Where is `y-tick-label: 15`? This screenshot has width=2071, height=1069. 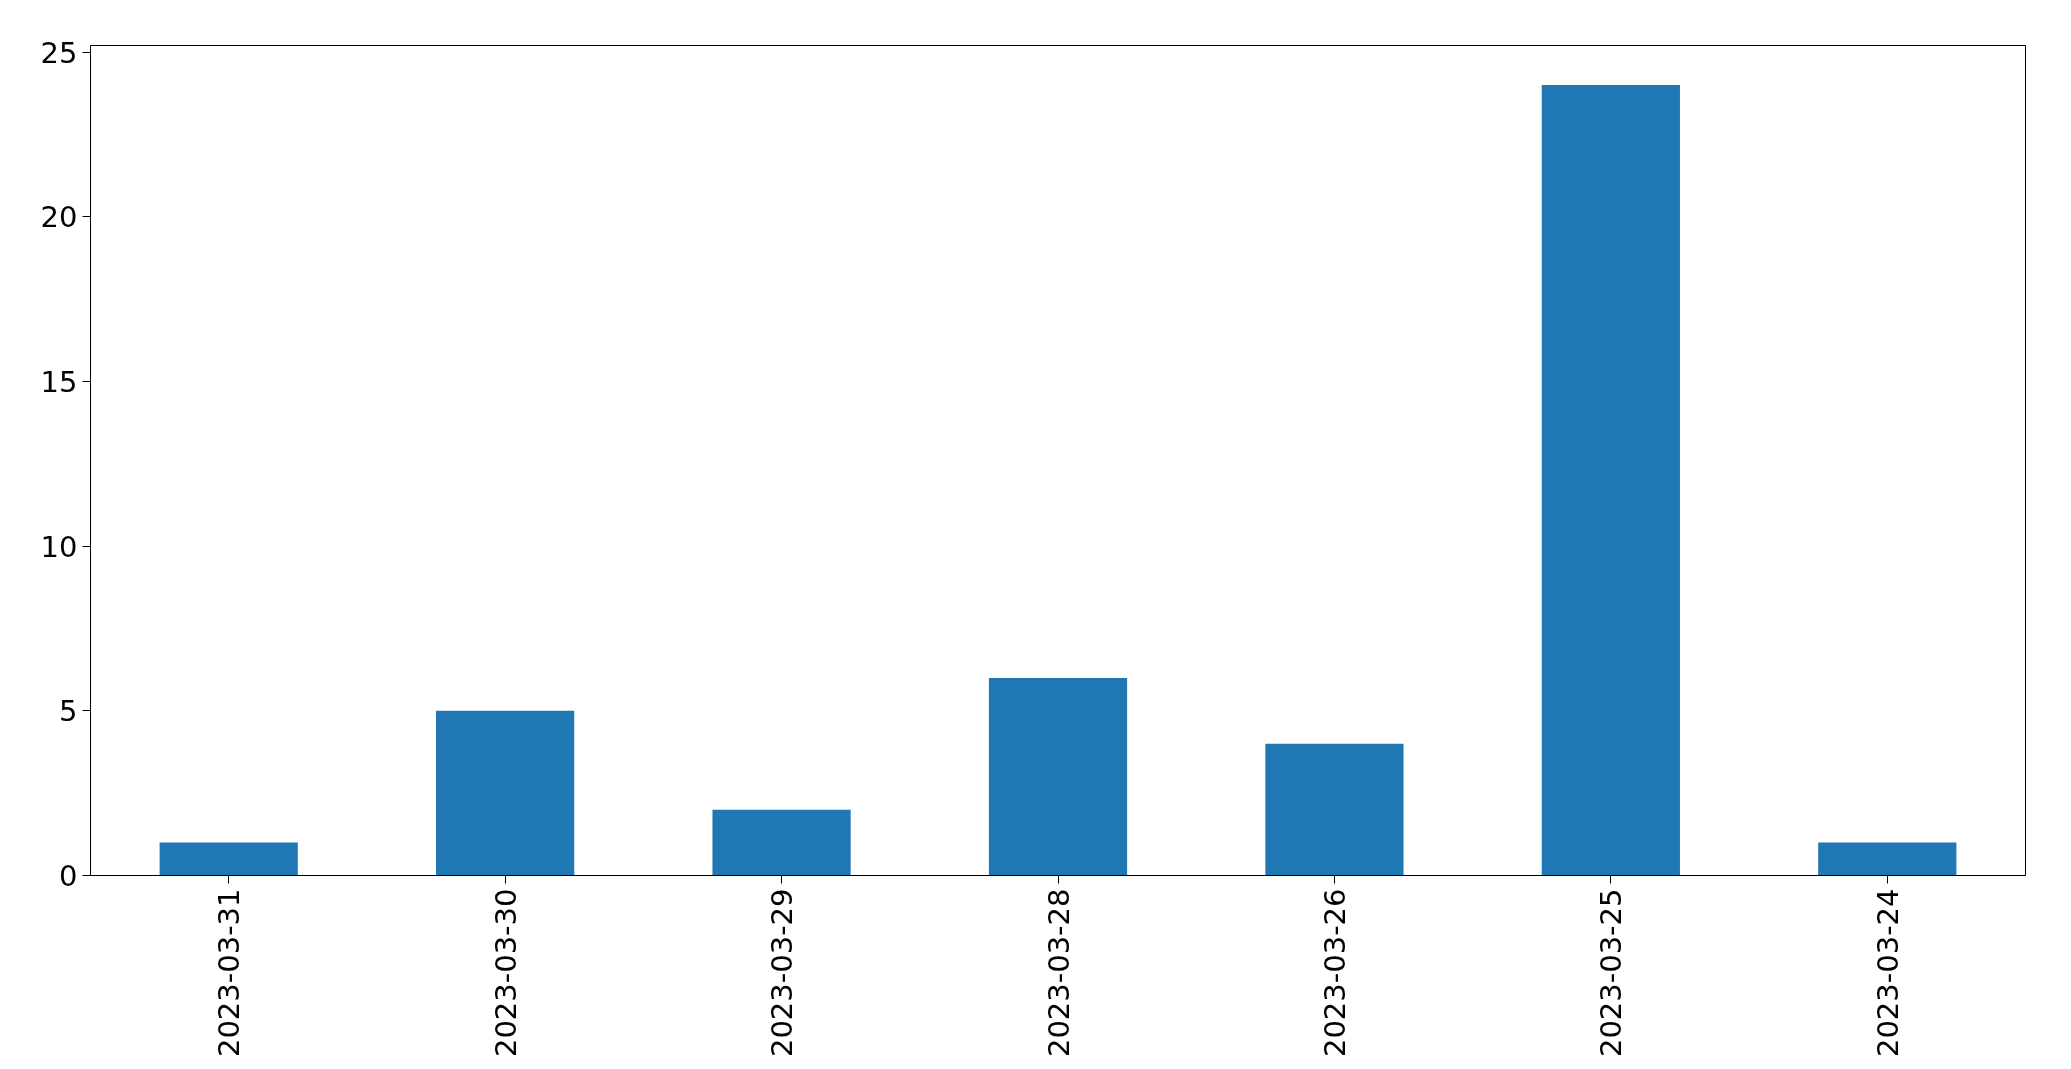 y-tick-label: 15 is located at coordinates (59, 381).